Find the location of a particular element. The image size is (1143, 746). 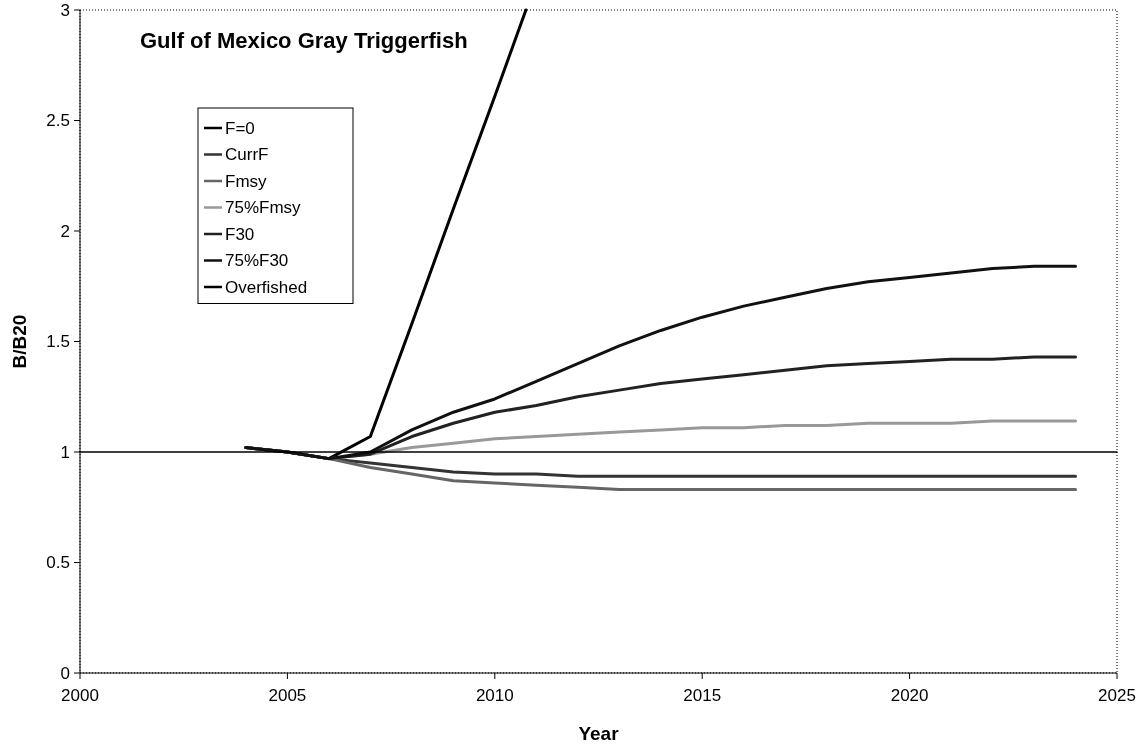

y-tick-label: 2 is located at coordinates (65, 231).